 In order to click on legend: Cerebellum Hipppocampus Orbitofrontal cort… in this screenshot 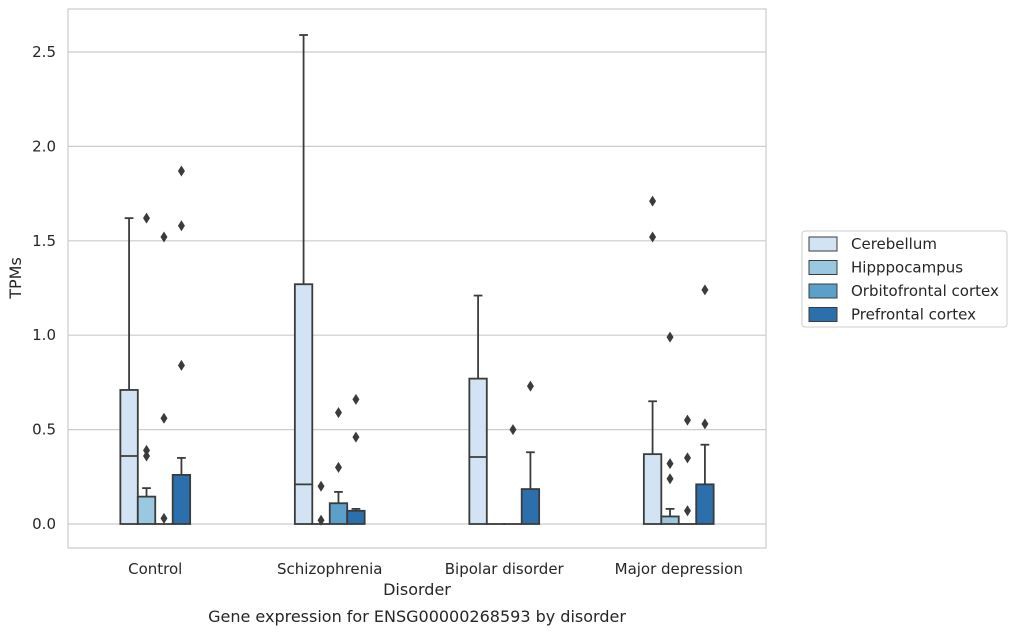, I will do `click(904, 279)`.